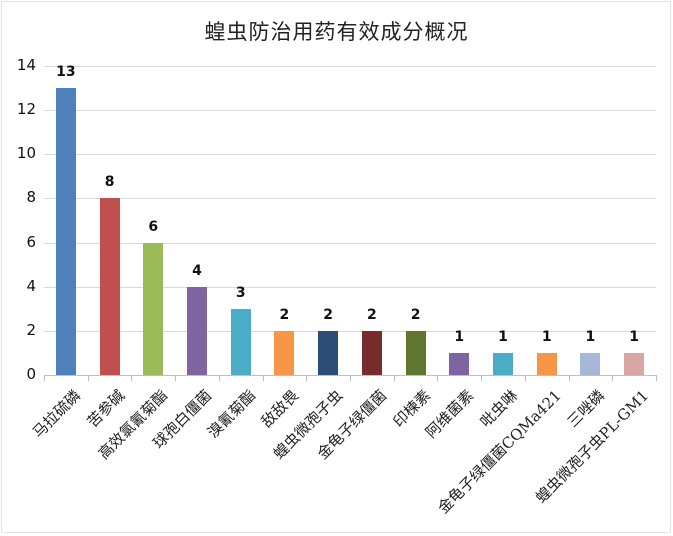 Image resolution: width=673 pixels, height=536 pixels. What do you see at coordinates (26, 153) in the screenshot?
I see `y-tick-label: 10` at bounding box center [26, 153].